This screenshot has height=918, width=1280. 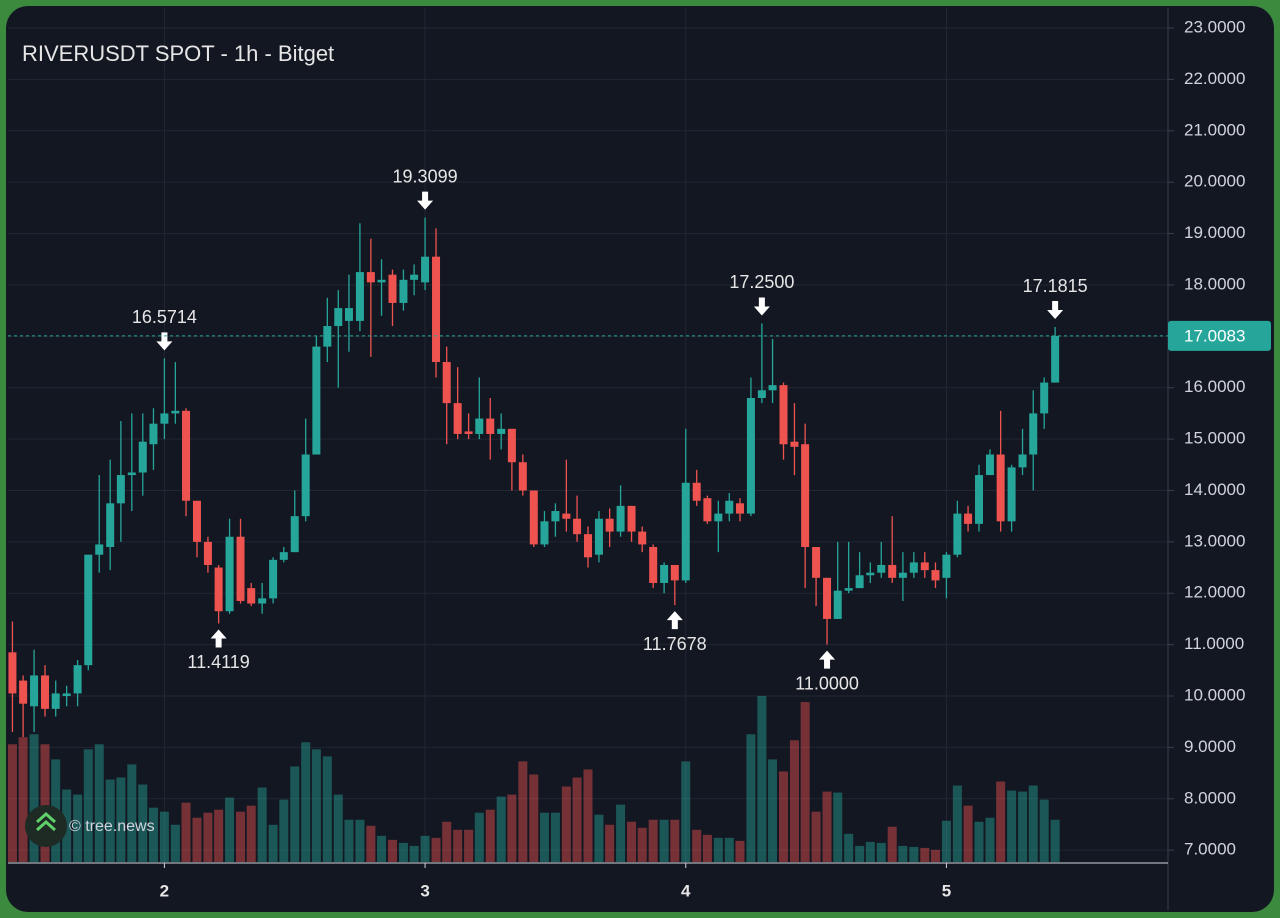 I want to click on x-tick-label: 5, so click(x=946, y=890).